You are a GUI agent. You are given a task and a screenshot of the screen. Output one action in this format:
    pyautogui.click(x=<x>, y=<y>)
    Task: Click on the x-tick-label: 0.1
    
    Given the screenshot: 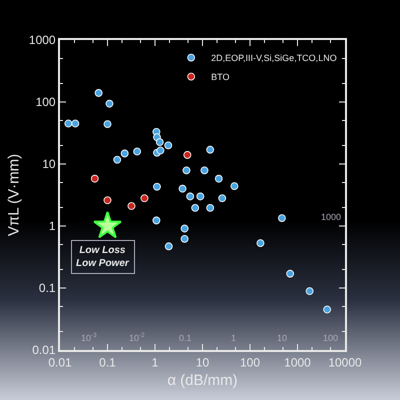 What is the action you would take?
    pyautogui.click(x=107, y=362)
    